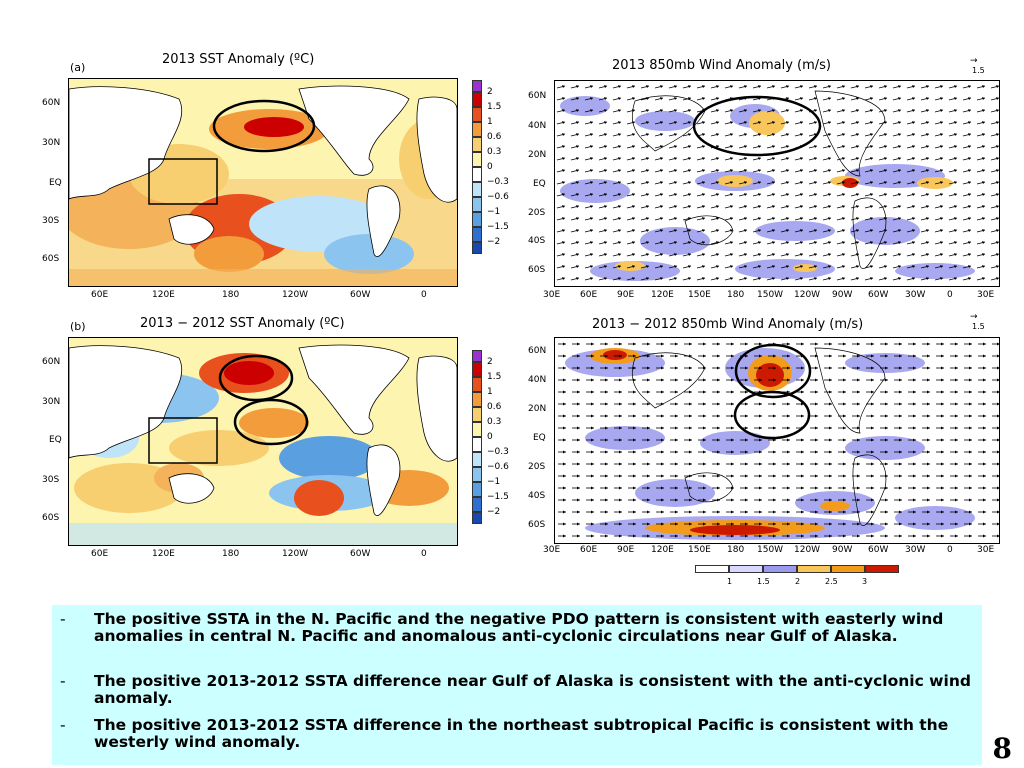 This screenshot has width=1024, height=768. I want to click on sst-field-b, so click(263, 441).